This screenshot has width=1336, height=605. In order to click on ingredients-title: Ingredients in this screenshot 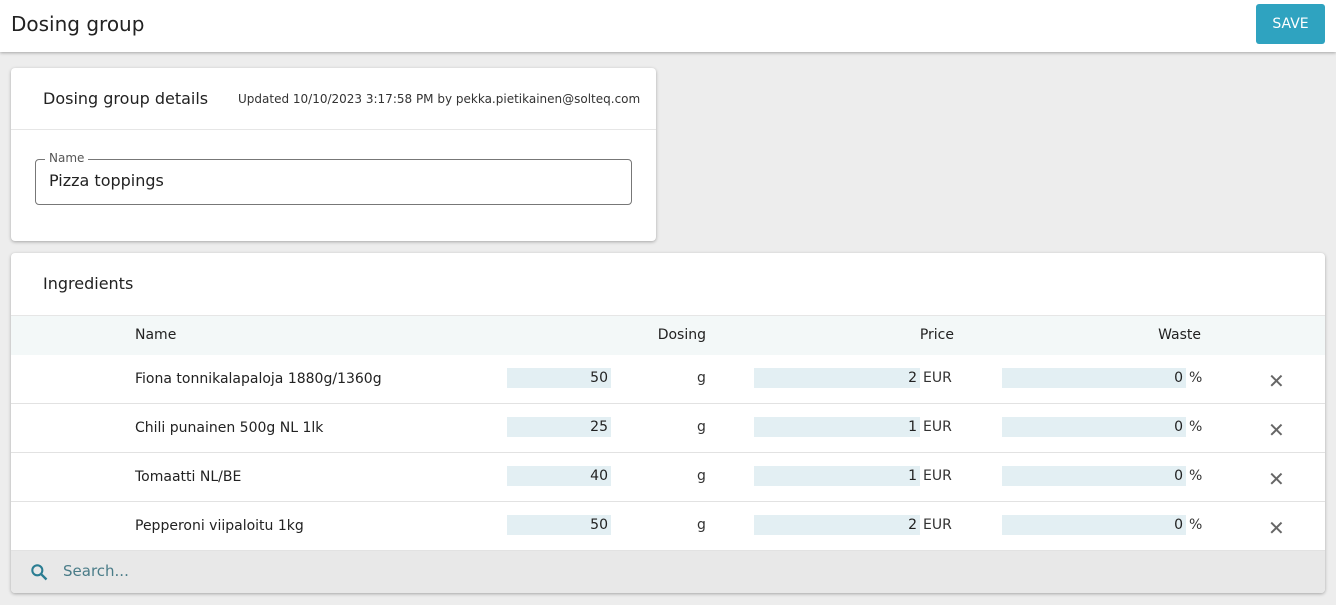, I will do `click(88, 283)`.